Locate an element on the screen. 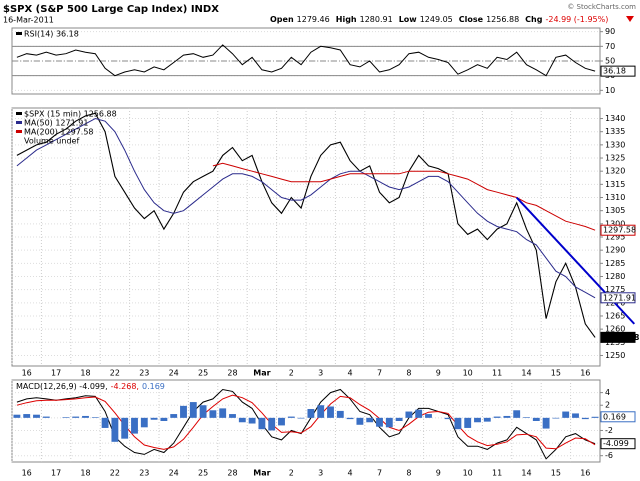  y-tick-label: 1285 is located at coordinates (615, 263).